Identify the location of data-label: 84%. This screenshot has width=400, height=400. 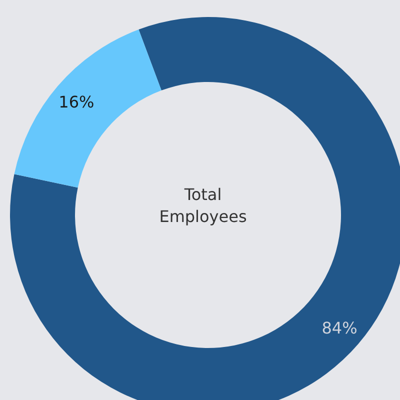
(340, 328).